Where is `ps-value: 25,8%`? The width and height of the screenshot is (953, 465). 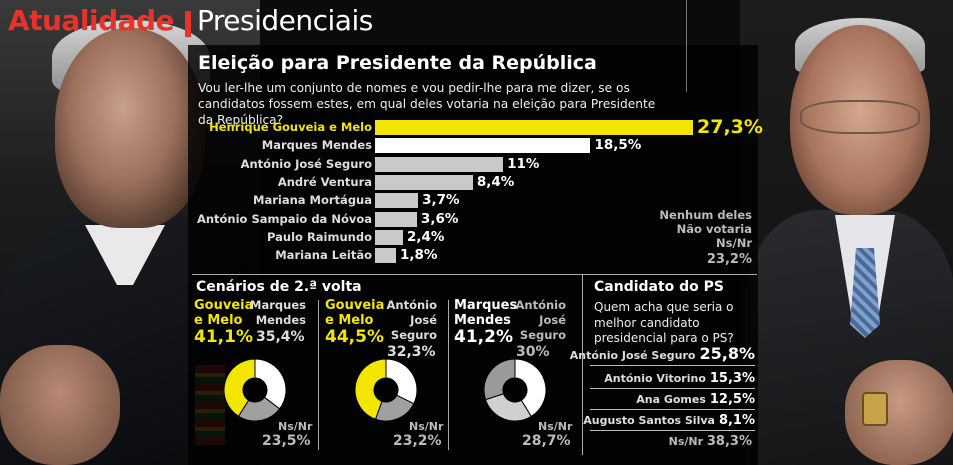 ps-value: 25,8% is located at coordinates (727, 353).